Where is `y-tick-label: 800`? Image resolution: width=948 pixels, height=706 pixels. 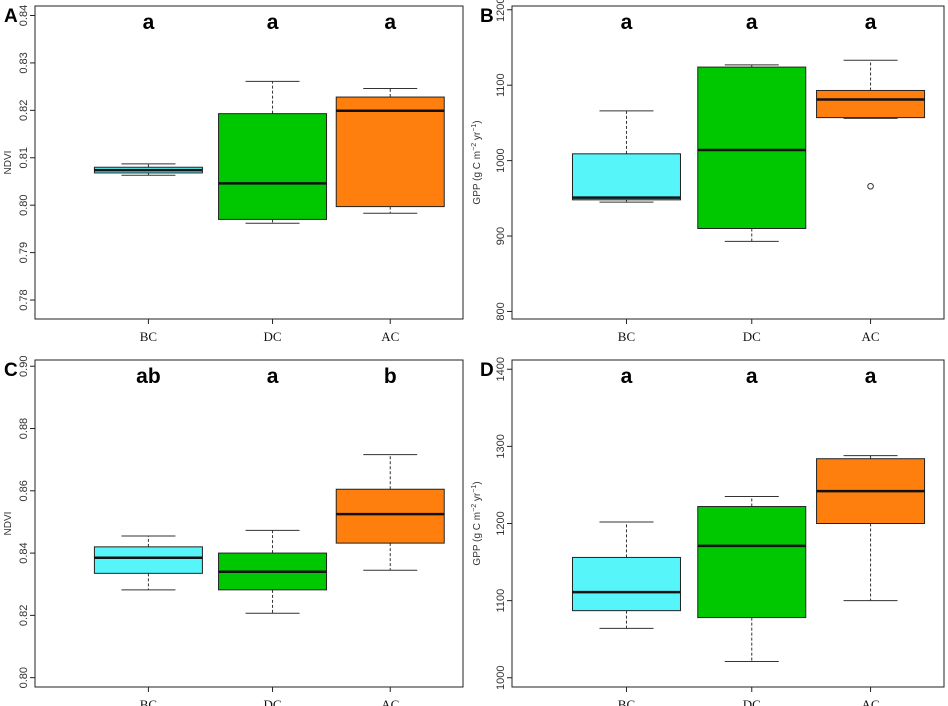 y-tick-label: 800 is located at coordinates (501, 311).